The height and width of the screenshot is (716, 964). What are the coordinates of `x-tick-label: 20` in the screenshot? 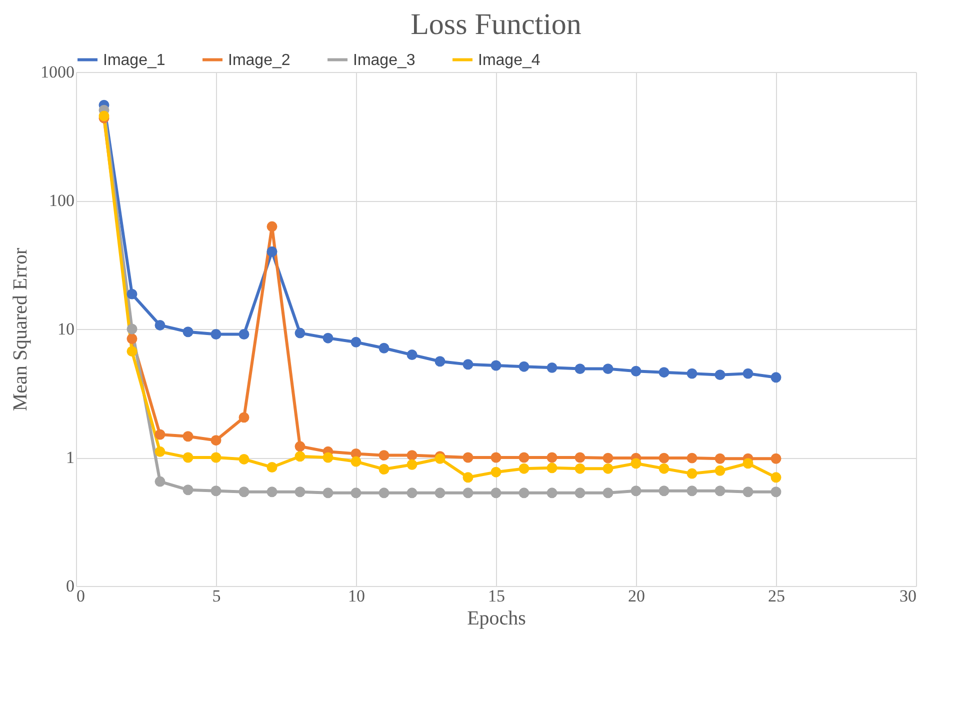 It's located at (636, 596).